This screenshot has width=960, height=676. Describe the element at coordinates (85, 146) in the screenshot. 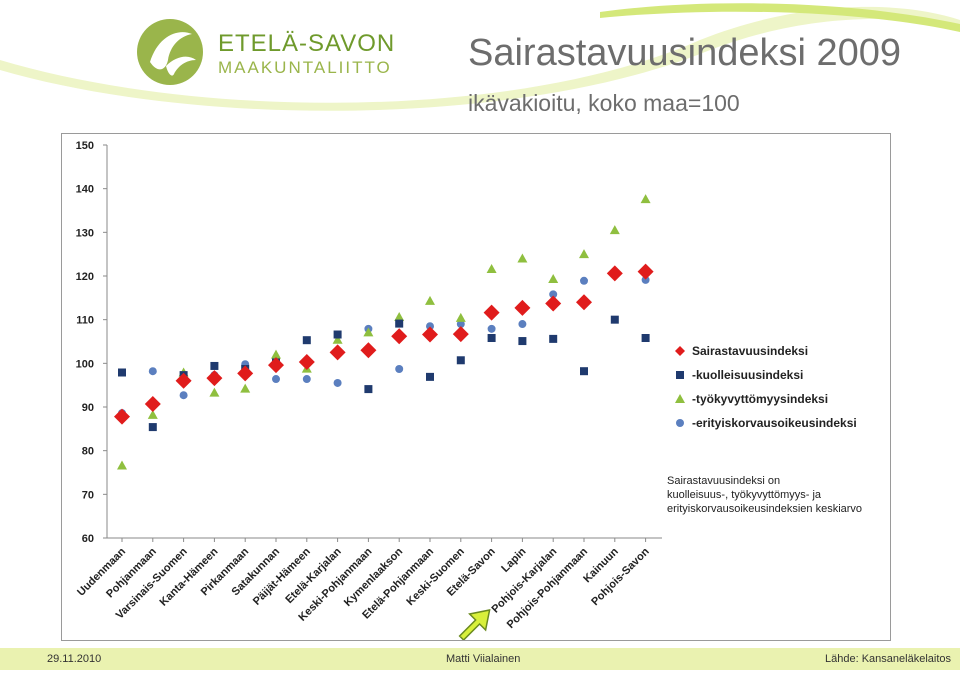

I see `y-tick-label: 150` at that location.